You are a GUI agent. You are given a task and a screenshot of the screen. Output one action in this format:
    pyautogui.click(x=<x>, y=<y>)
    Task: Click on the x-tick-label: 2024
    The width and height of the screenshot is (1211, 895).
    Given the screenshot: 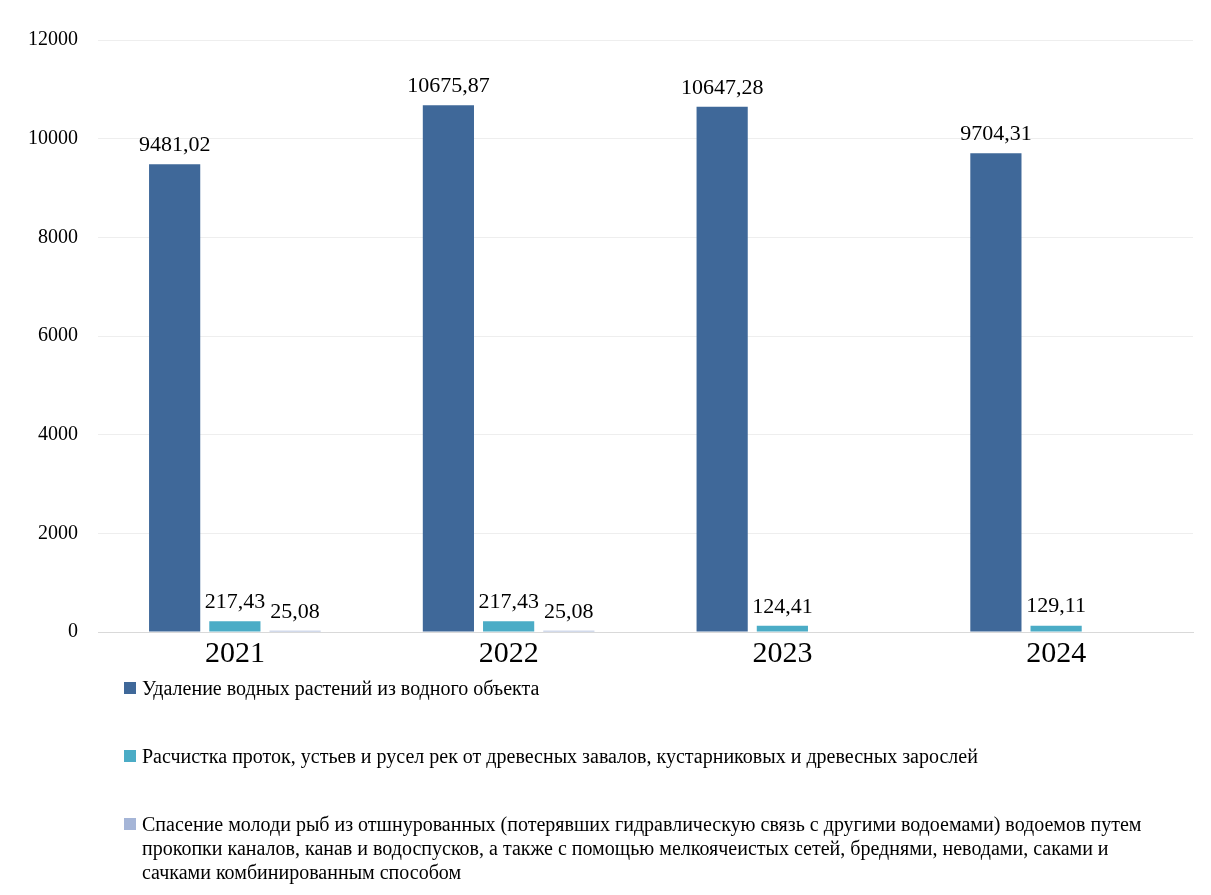 What is the action you would take?
    pyautogui.click(x=1056, y=651)
    